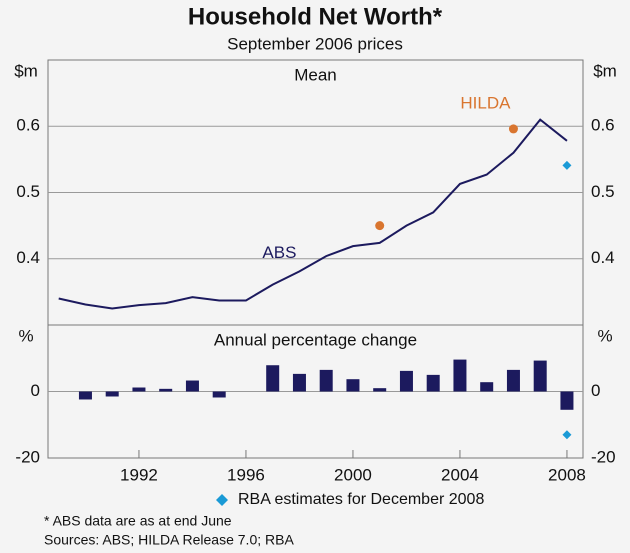  I want to click on x-tick-label: 2000, so click(353, 474).